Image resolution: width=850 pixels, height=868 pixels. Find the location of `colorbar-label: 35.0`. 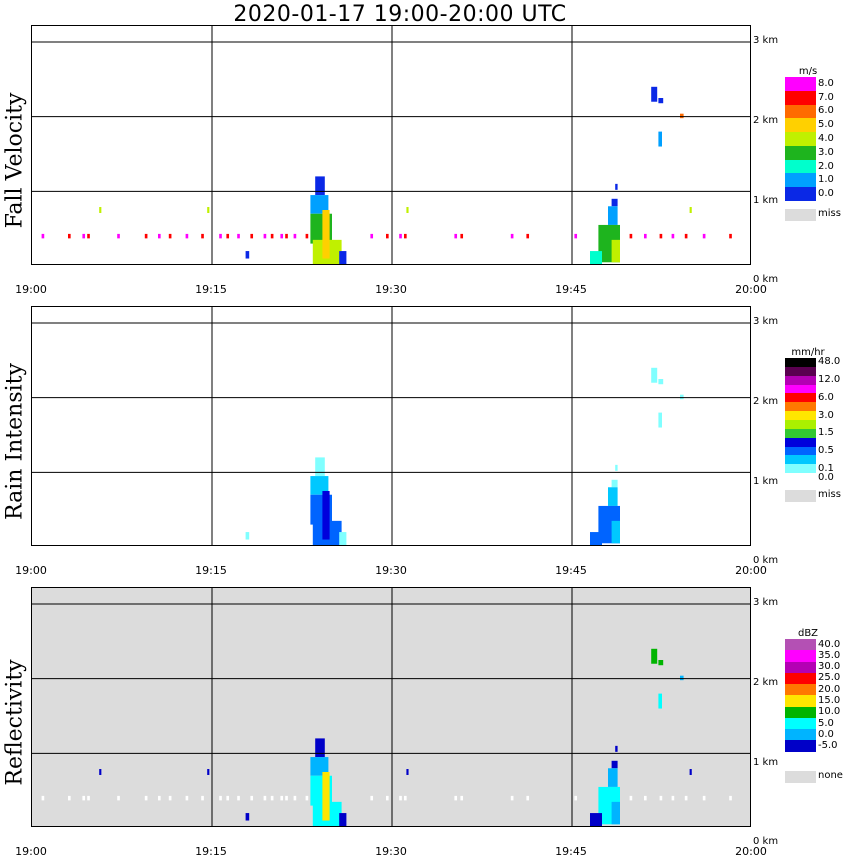

colorbar-label: 35.0 is located at coordinates (829, 655).